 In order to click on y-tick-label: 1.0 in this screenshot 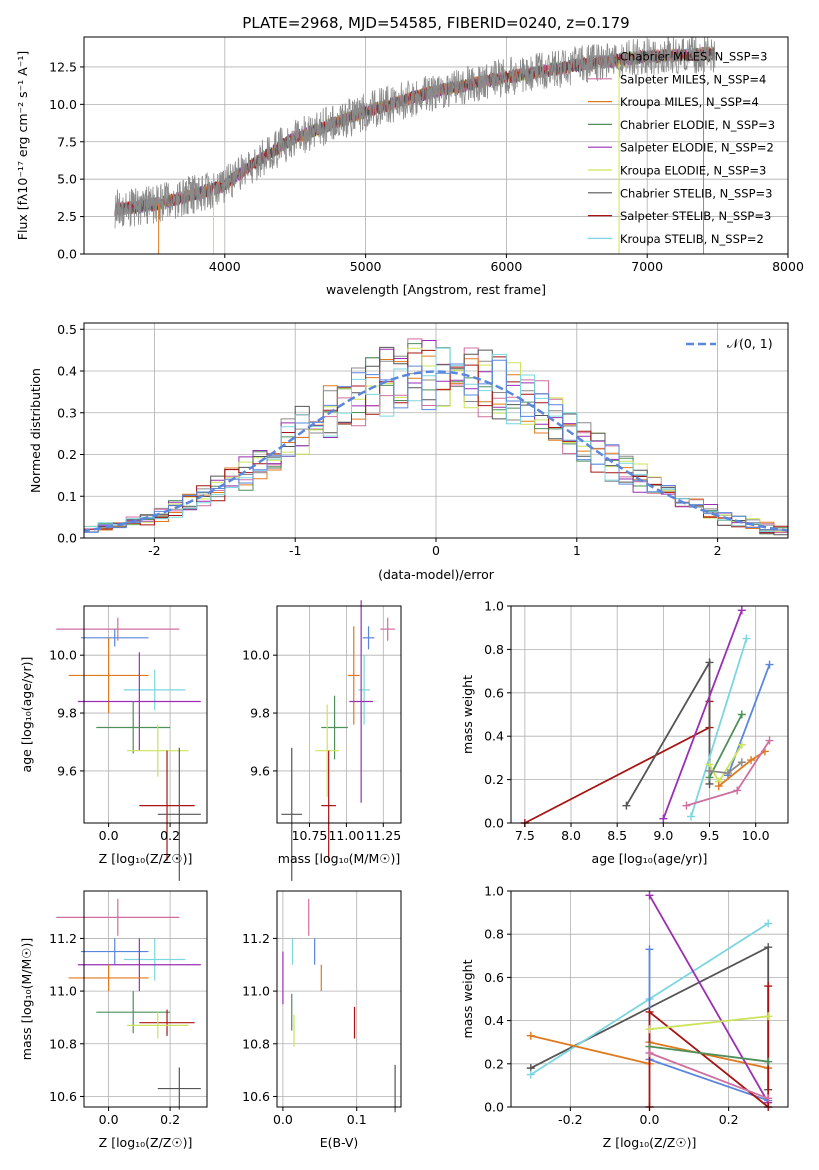, I will do `click(494, 891)`.